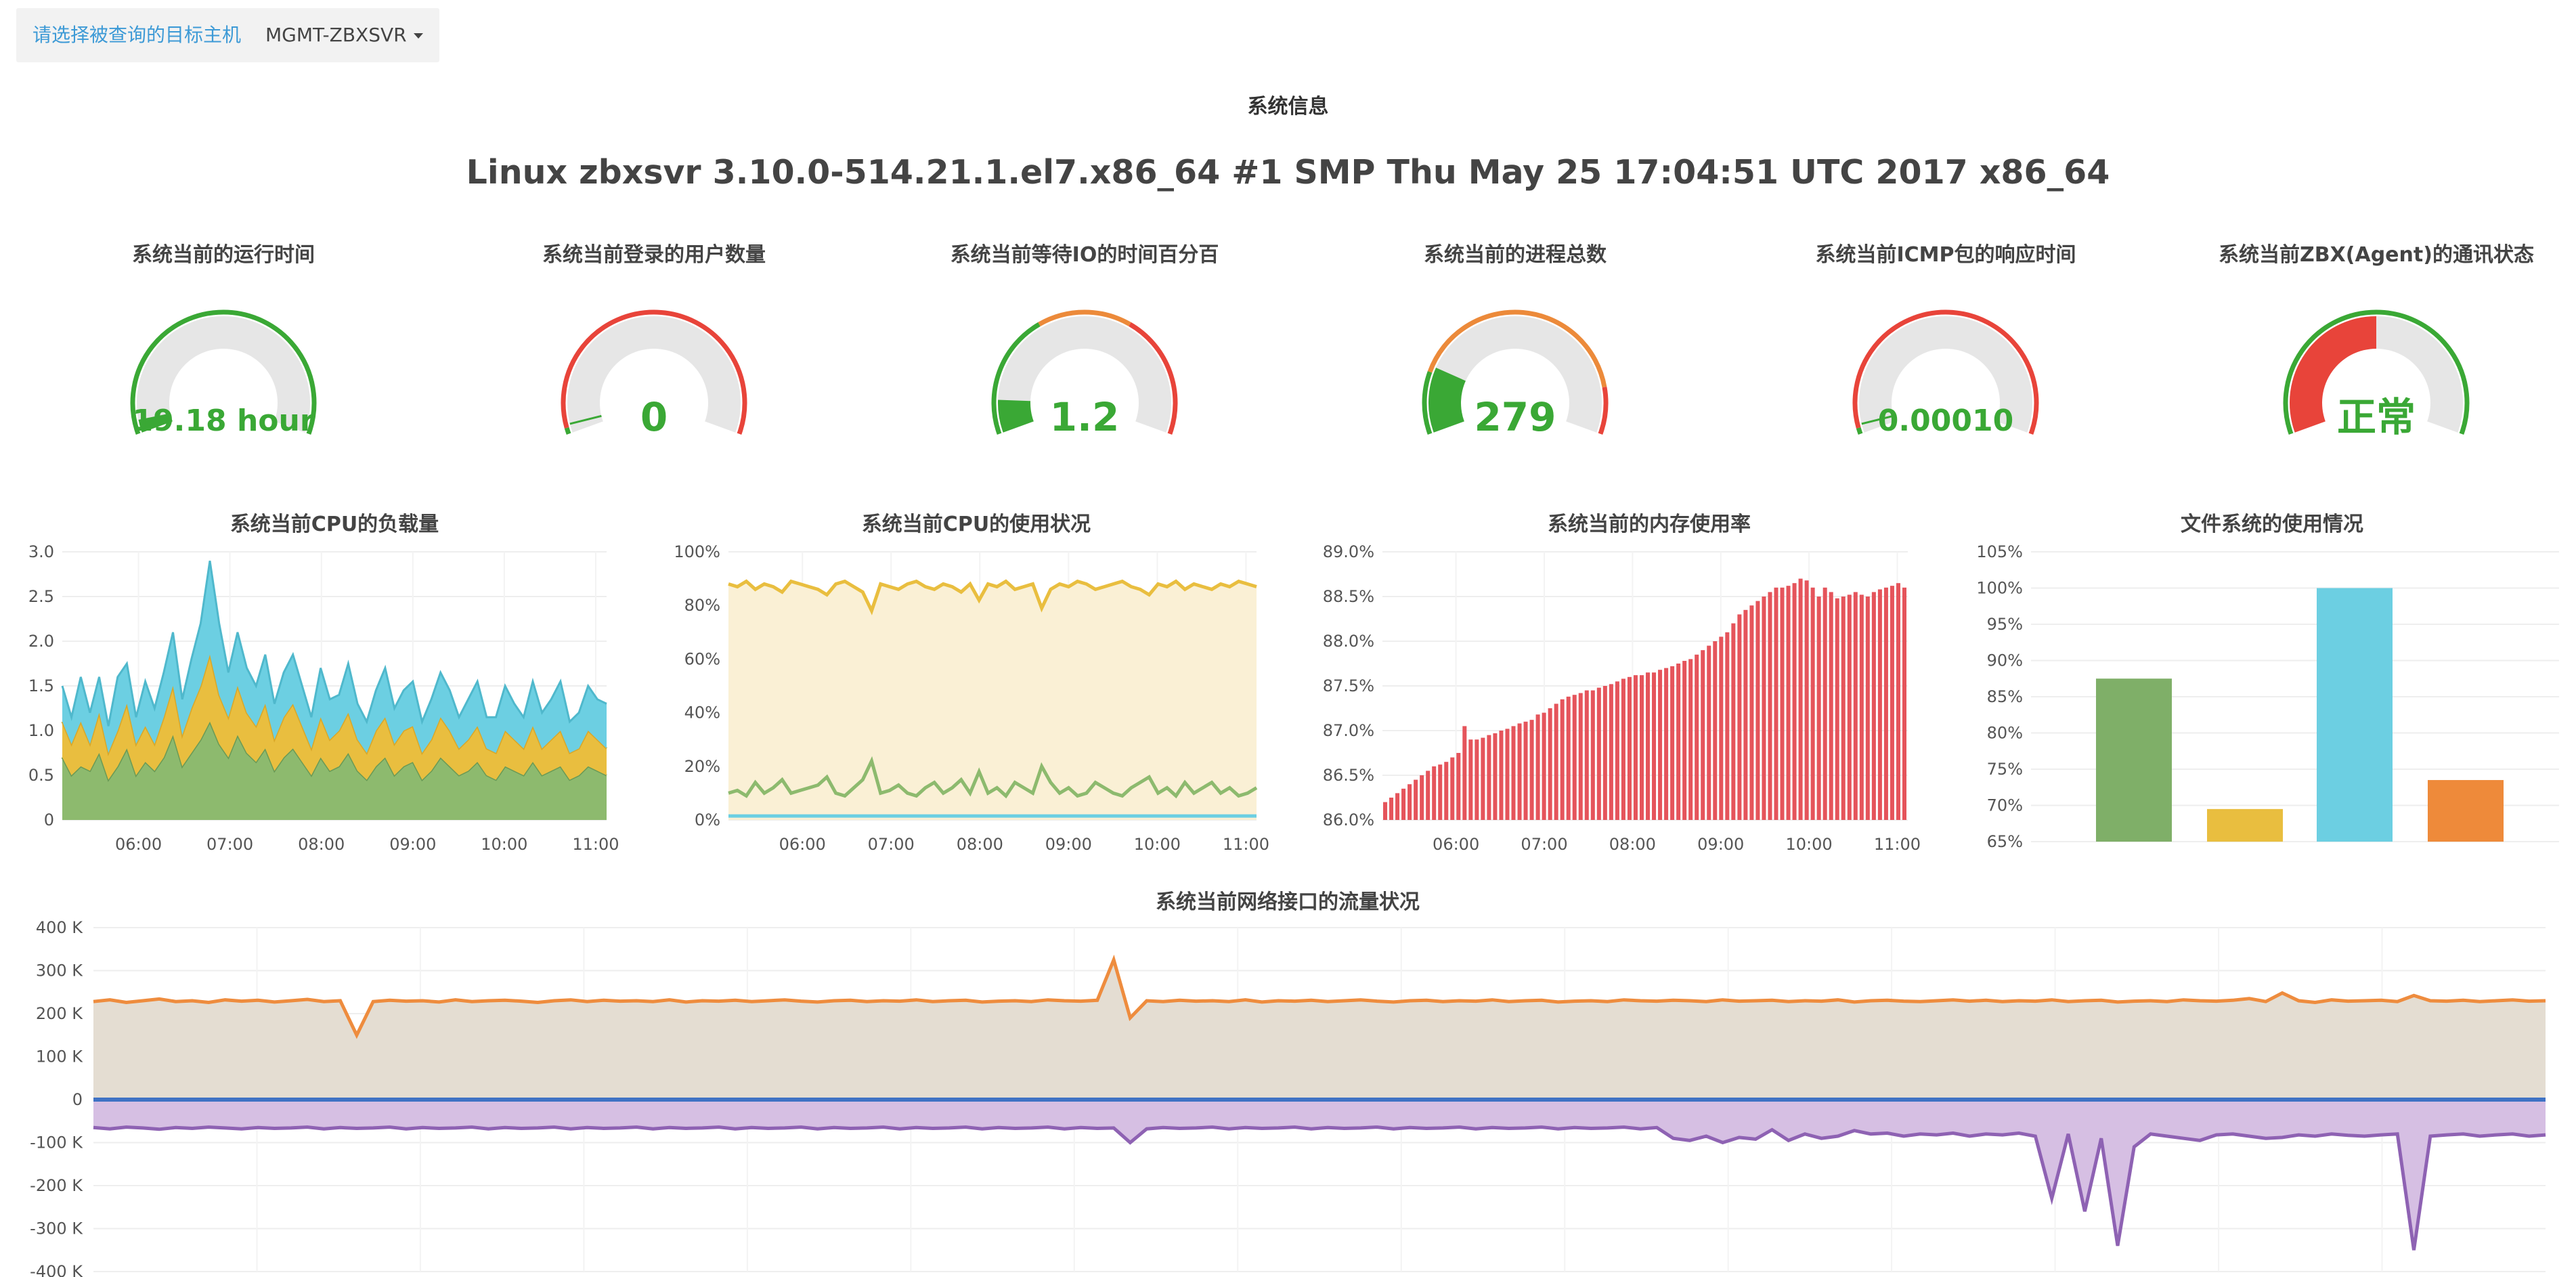 This screenshot has height=1277, width=2576. Describe the element at coordinates (702, 766) in the screenshot. I see `y-tick-label: 20%` at that location.